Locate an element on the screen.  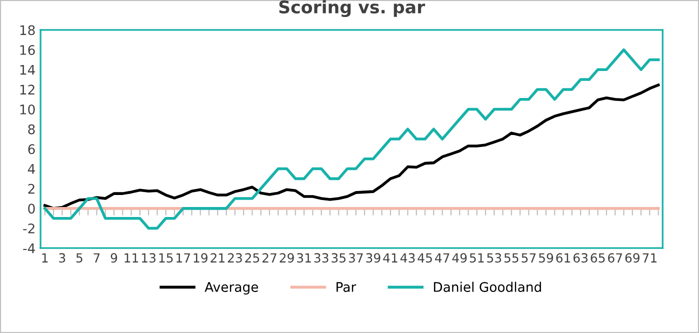
y-tick-label: 8 is located at coordinates (31, 129).